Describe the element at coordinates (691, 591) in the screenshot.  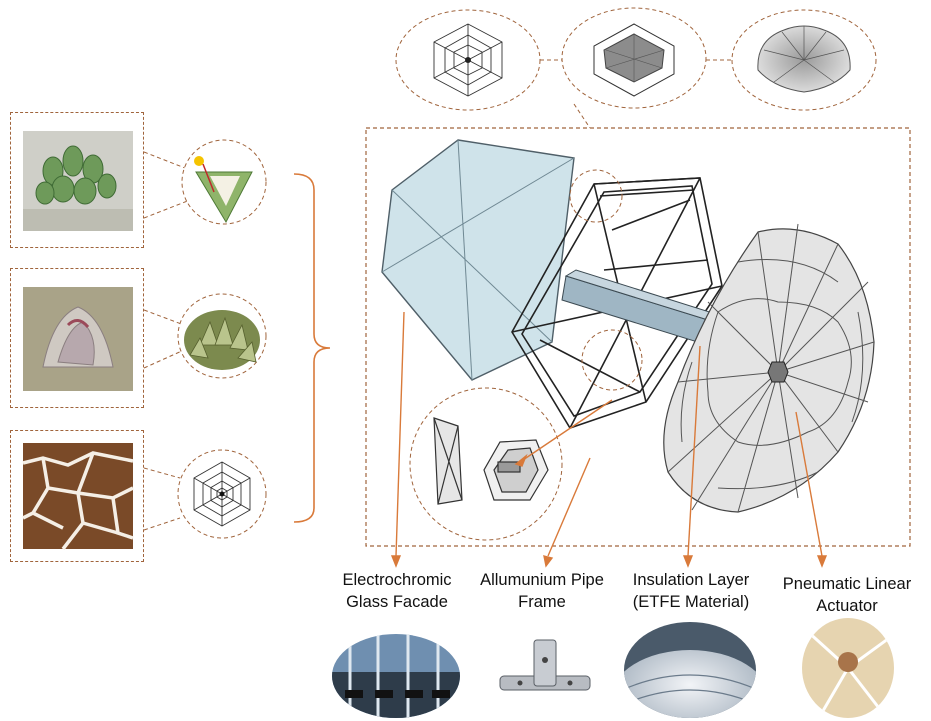
I see `insulation-layer-label: Insulation Layer (ETFE Material)` at that location.